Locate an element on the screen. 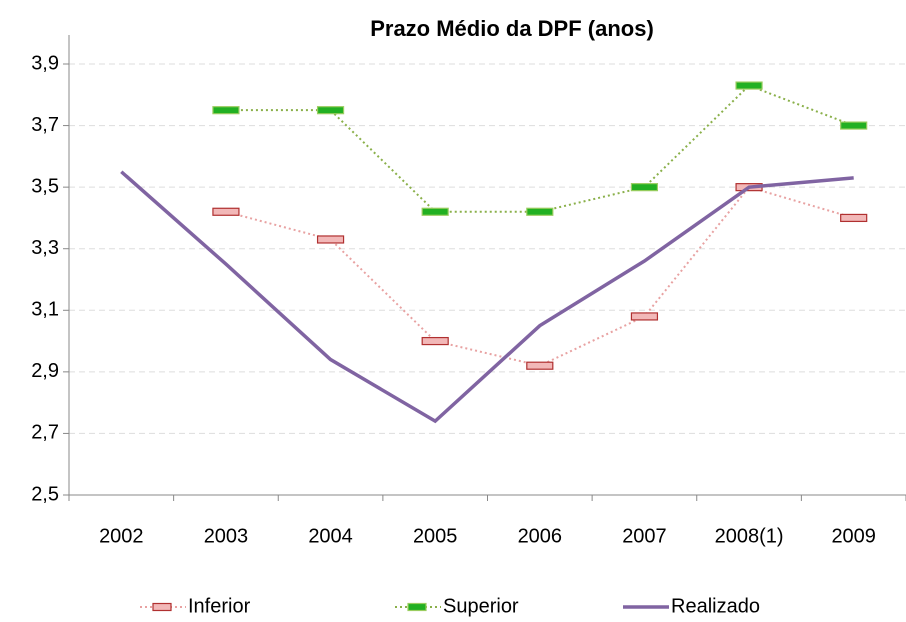 This screenshot has height=622, width=906. x-tick-label: 2009 is located at coordinates (853, 536).